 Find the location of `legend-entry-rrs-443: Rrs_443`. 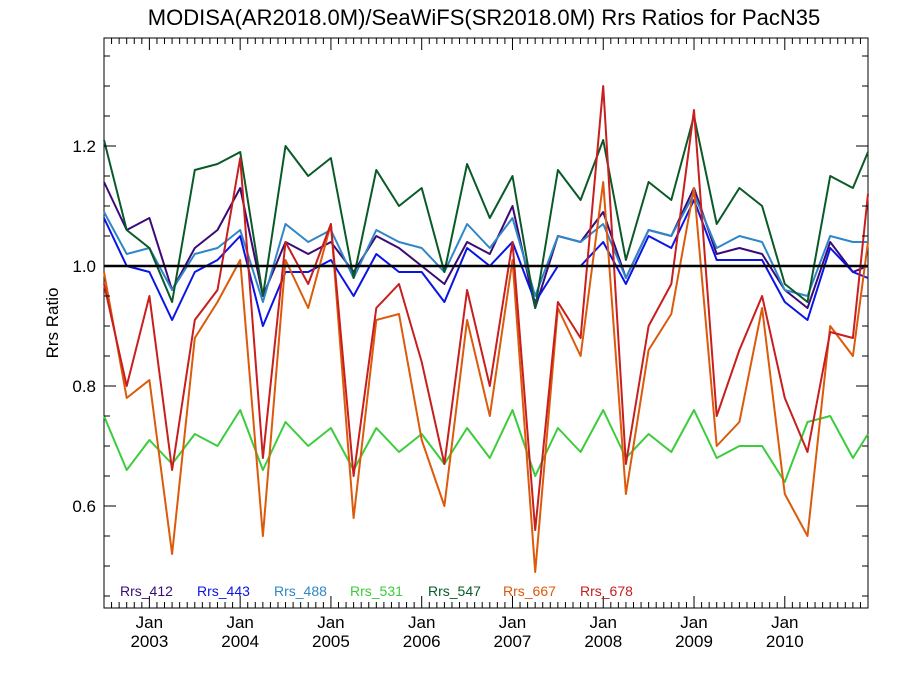

legend-entry-rrs-443: Rrs_443 is located at coordinates (223, 591).